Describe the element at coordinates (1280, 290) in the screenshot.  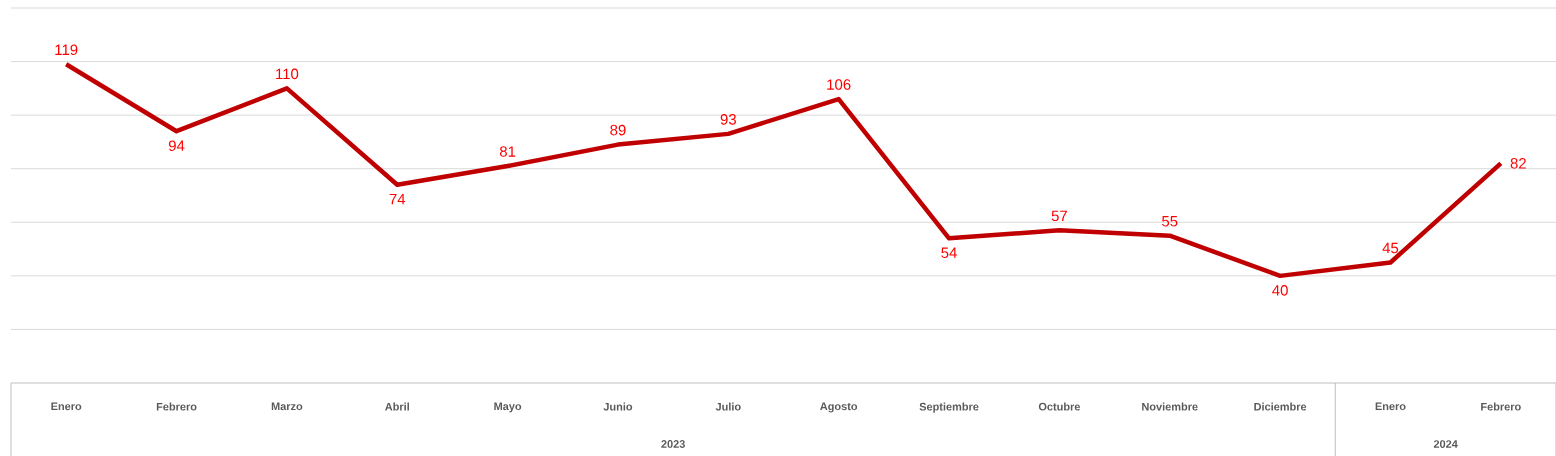
I see `data-label: 40` at that location.